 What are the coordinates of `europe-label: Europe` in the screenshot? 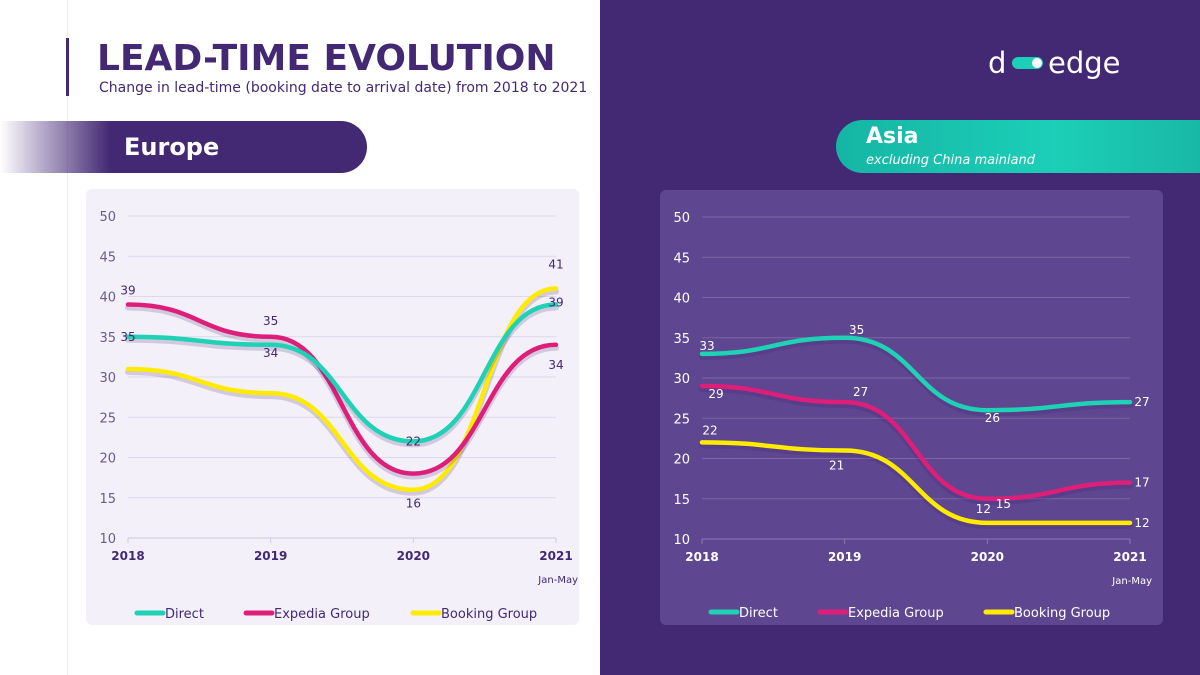 It's located at (172, 147).